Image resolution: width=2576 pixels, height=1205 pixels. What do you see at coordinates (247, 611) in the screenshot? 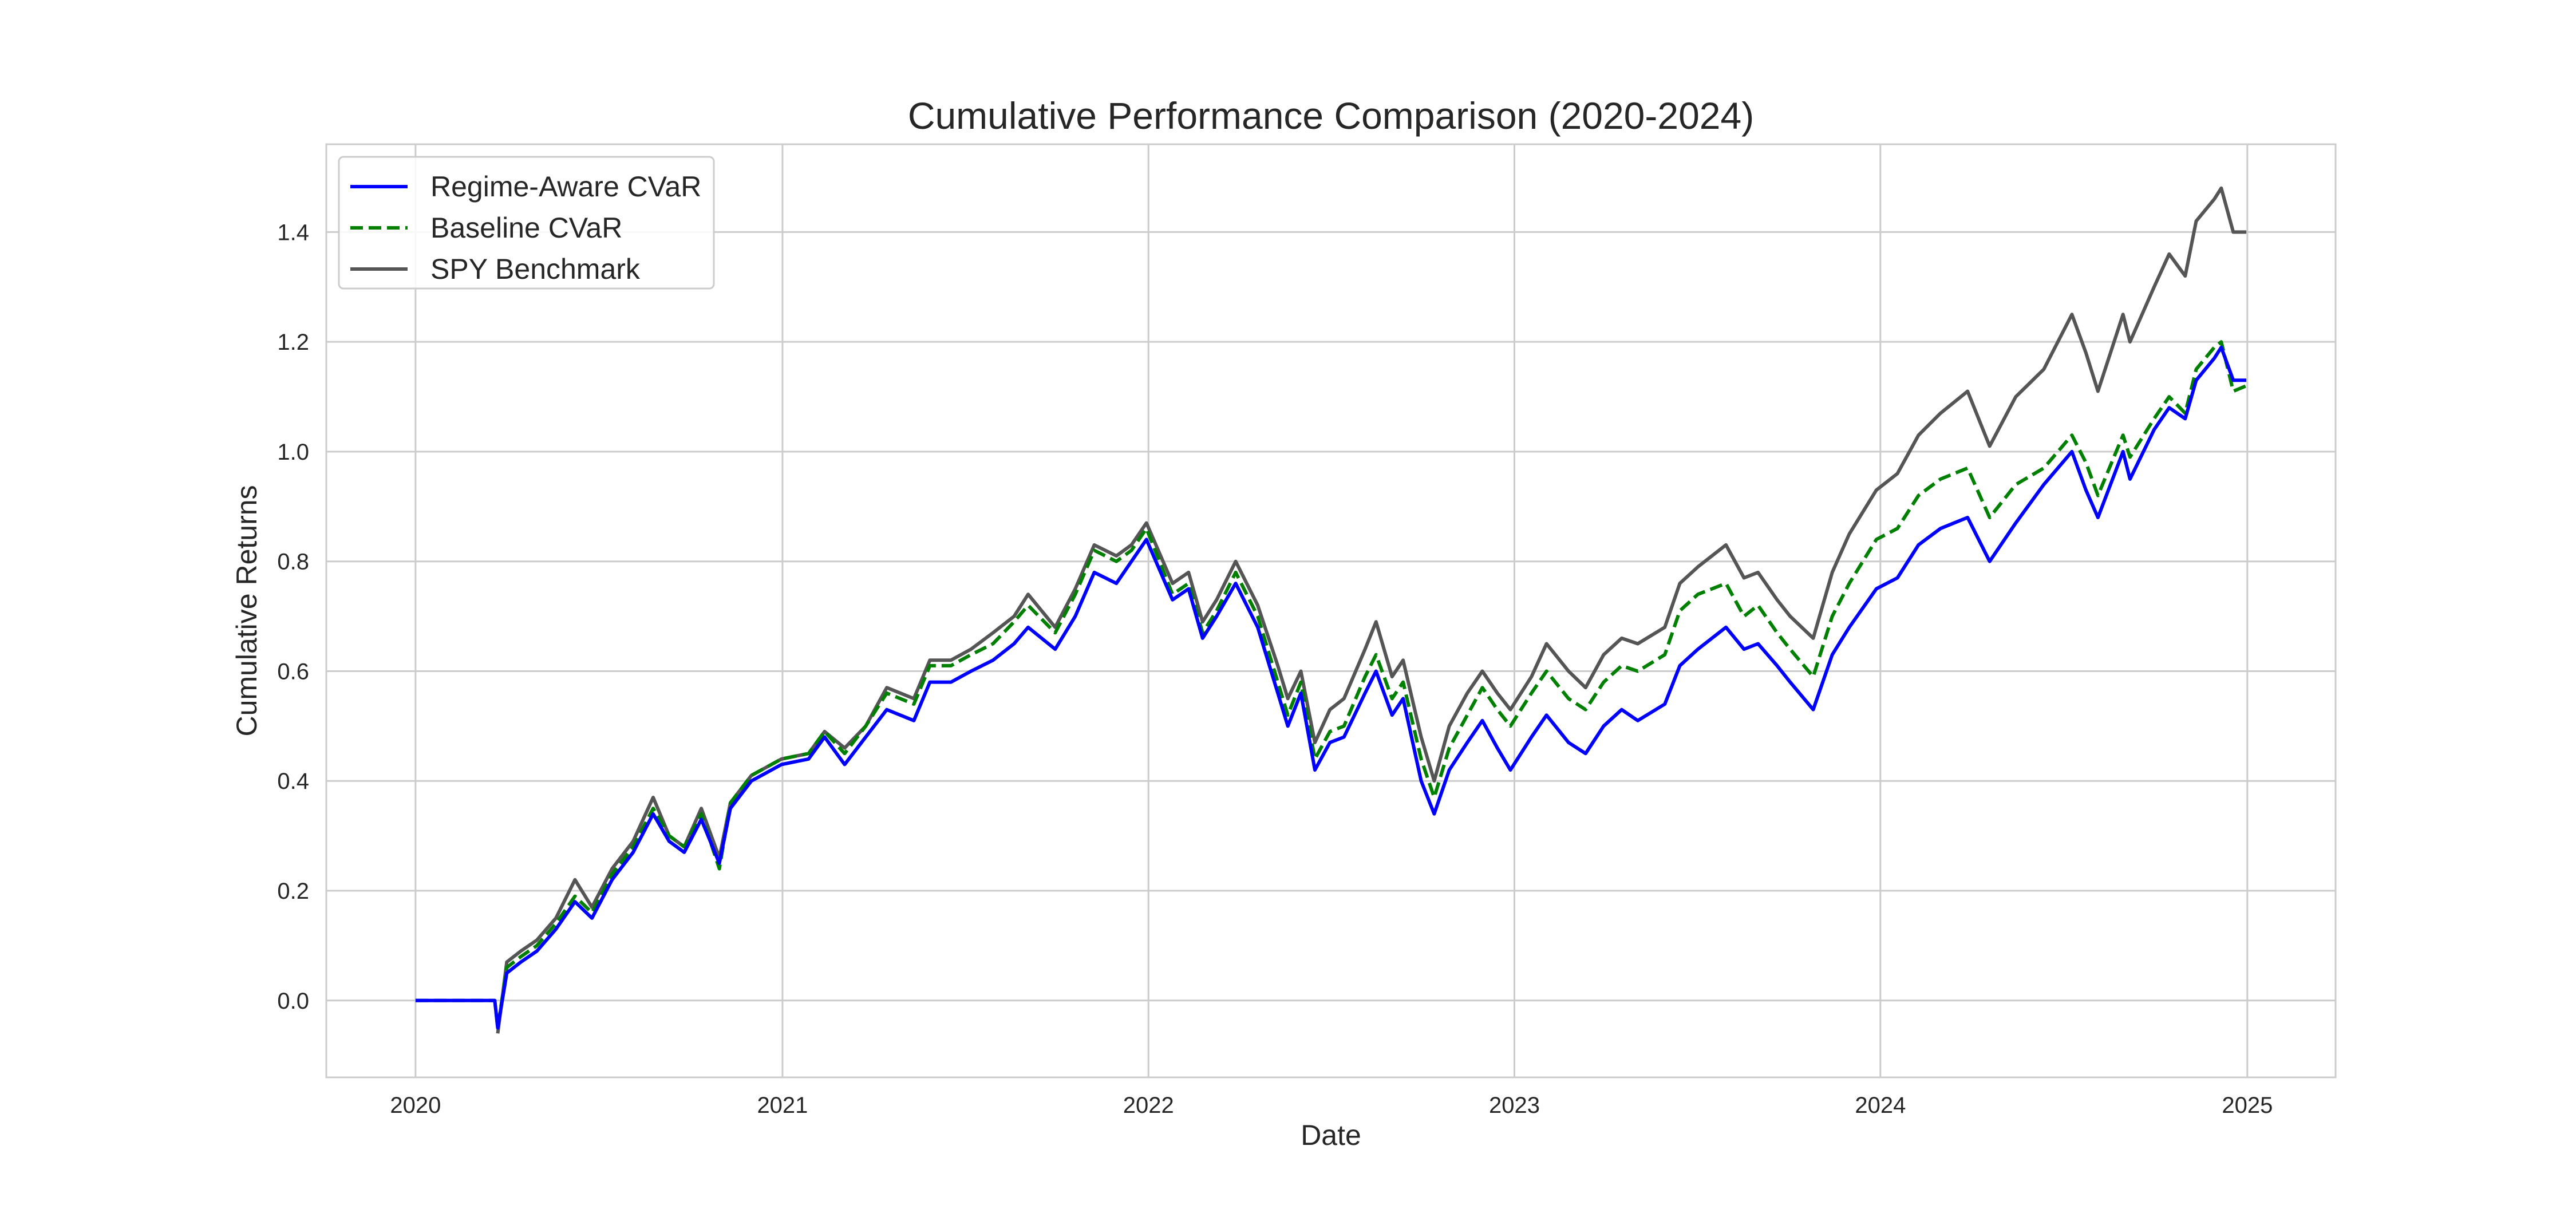
I see `y-axis-label: Cumulative Returns` at bounding box center [247, 611].